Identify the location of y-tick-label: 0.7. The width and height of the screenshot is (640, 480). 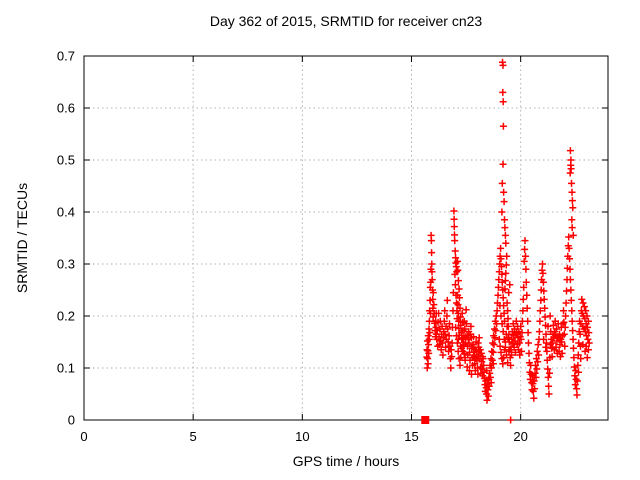
(66, 56).